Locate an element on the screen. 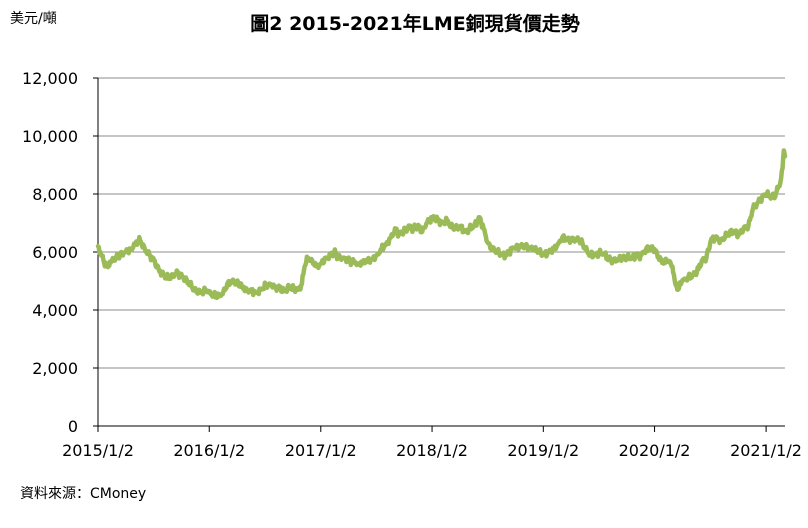 The width and height of the screenshot is (808, 528). y-tick-label: 2,000 is located at coordinates (55, 368).